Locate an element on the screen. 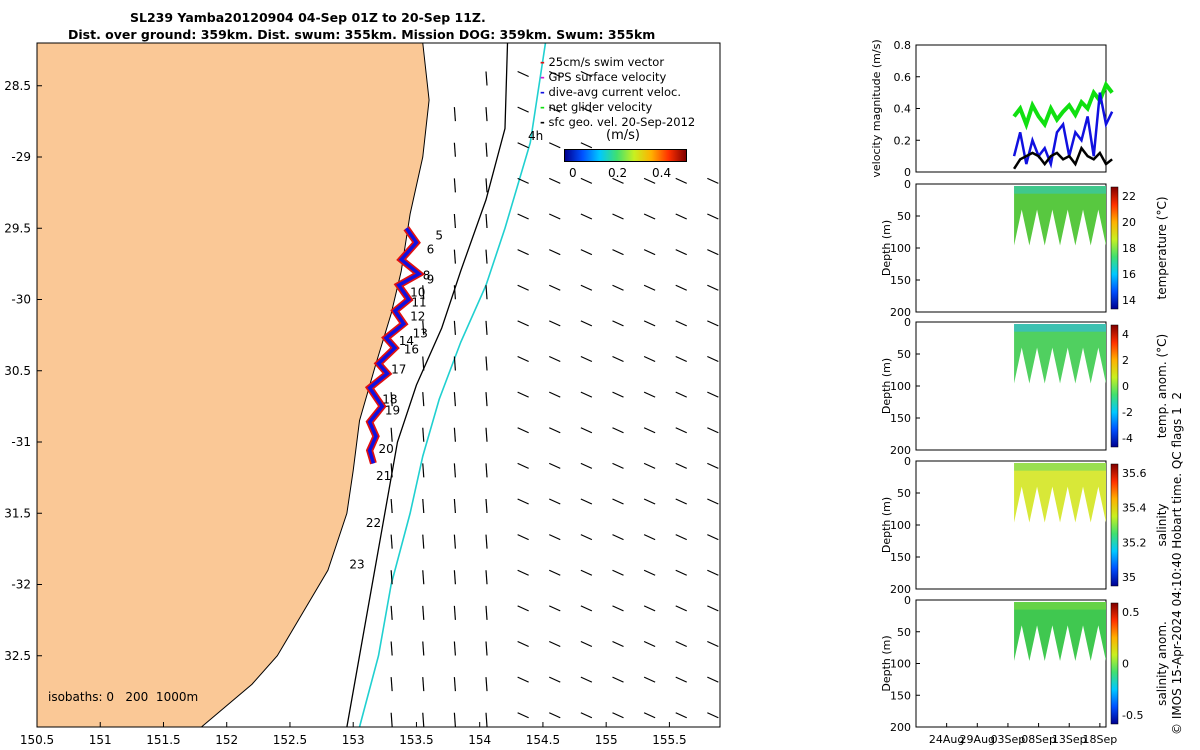 The image size is (1200, 750). velocity-series-line is located at coordinates (1063, 130).